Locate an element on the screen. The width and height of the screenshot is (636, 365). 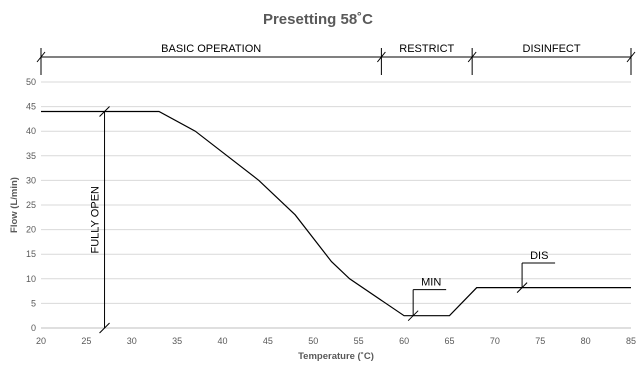
annotation-label: DIS is located at coordinates (539, 256).